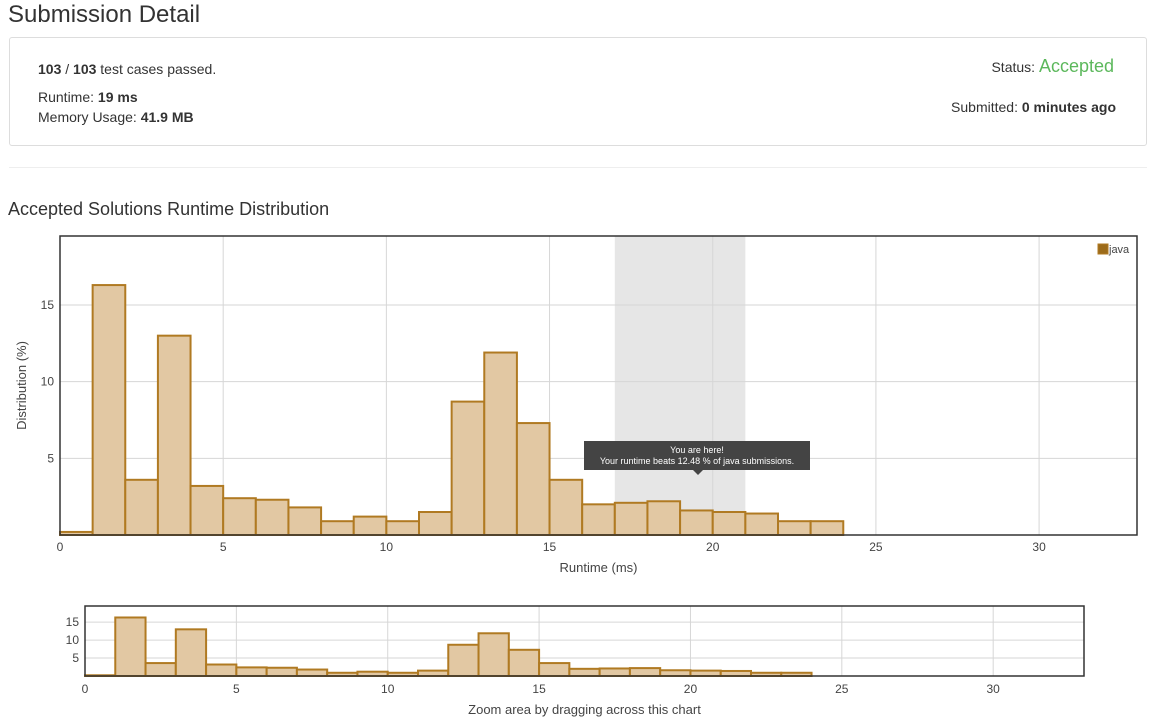 The height and width of the screenshot is (717, 1155). Describe the element at coordinates (680, 385) in the screenshot. I see `main-chart-highlight-band` at that location.